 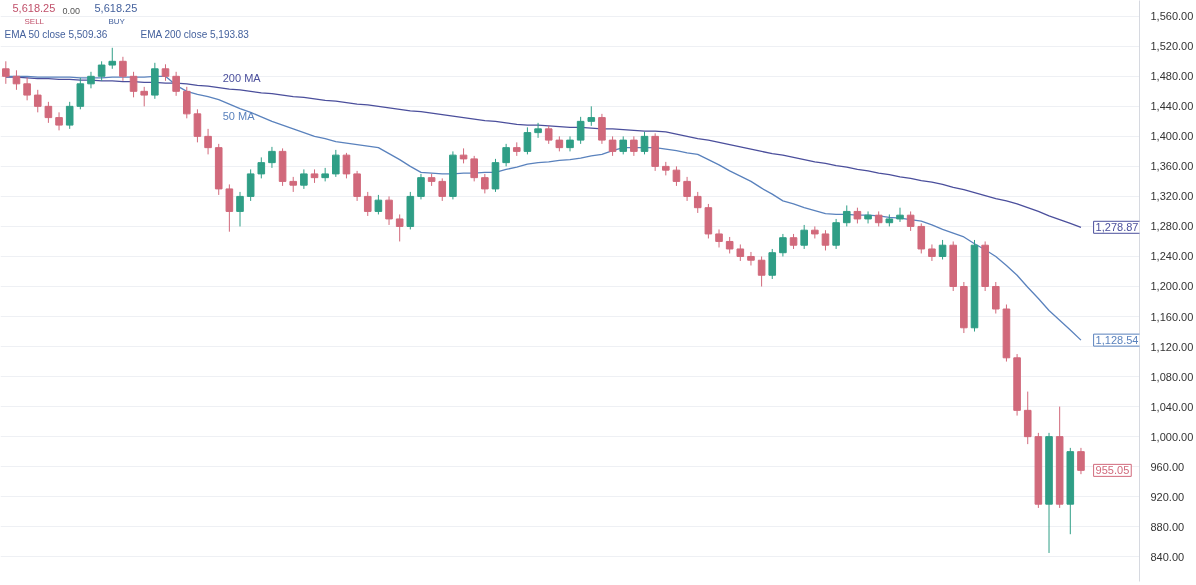 What do you see at coordinates (1172, 316) in the screenshot?
I see `y-tick-label: 1,160.00` at bounding box center [1172, 316].